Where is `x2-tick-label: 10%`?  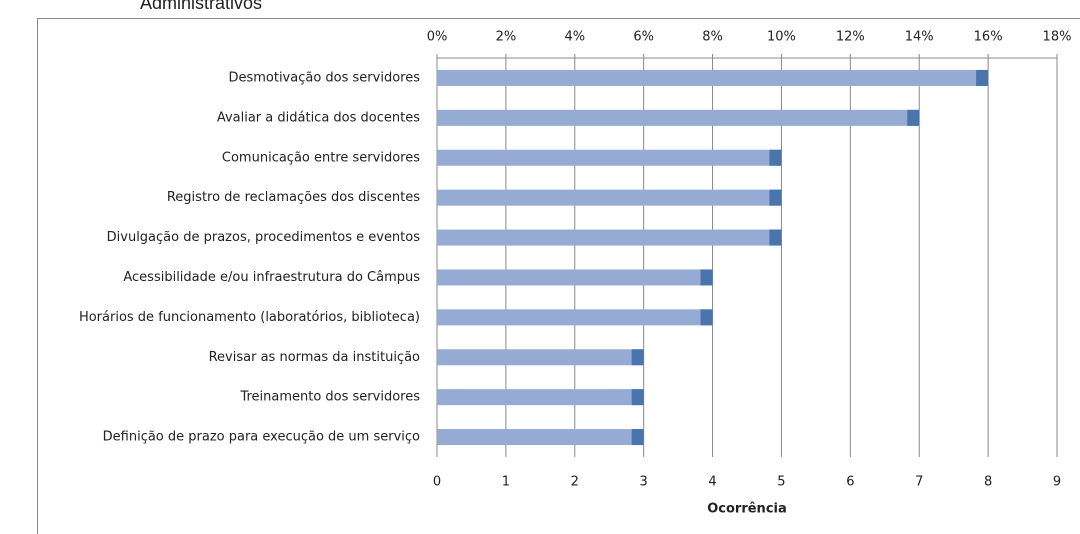
x2-tick-label: 10% is located at coordinates (781, 37).